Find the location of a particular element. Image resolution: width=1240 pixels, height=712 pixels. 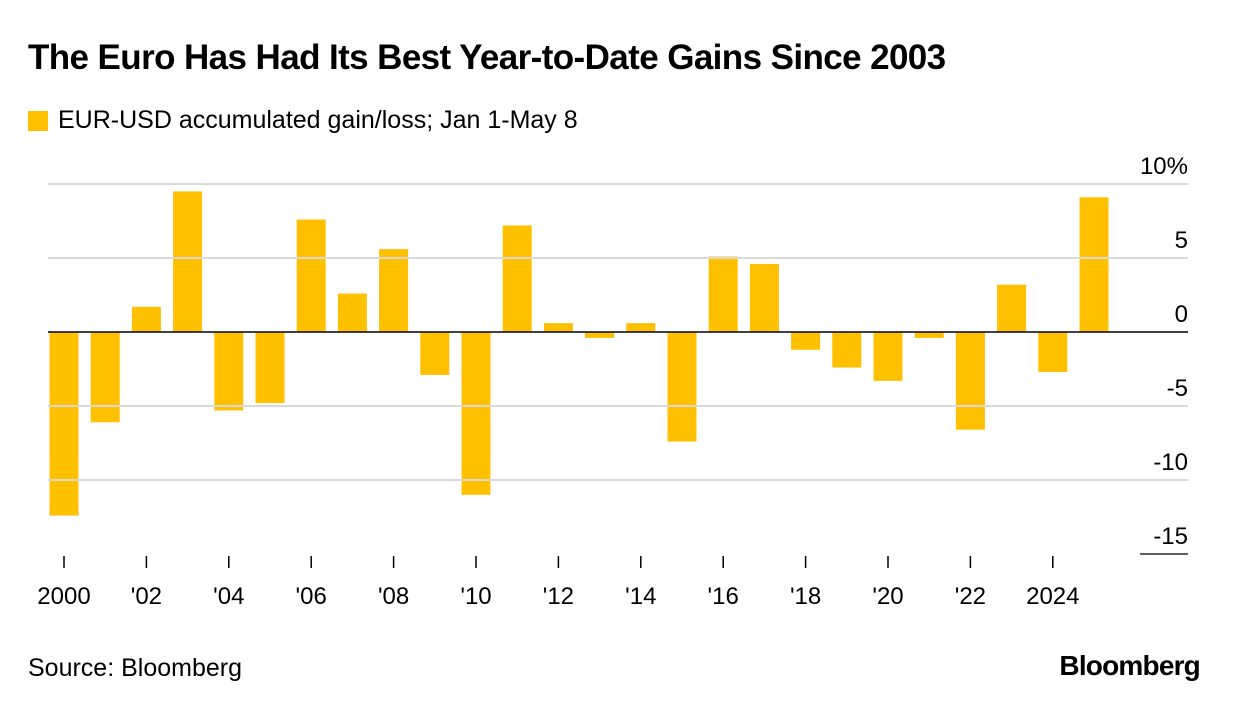

bar-2020 is located at coordinates (888, 356).